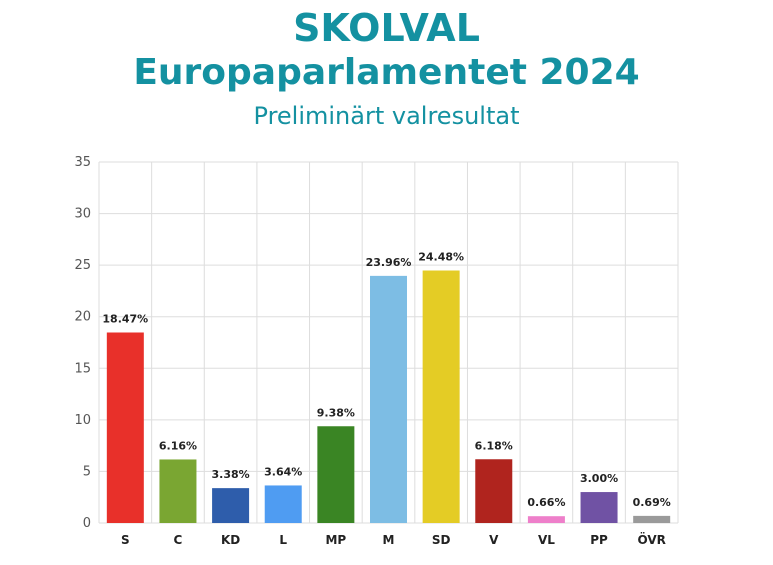 The image size is (773, 565). Describe the element at coordinates (125, 427) in the screenshot. I see `bar-s` at that location.